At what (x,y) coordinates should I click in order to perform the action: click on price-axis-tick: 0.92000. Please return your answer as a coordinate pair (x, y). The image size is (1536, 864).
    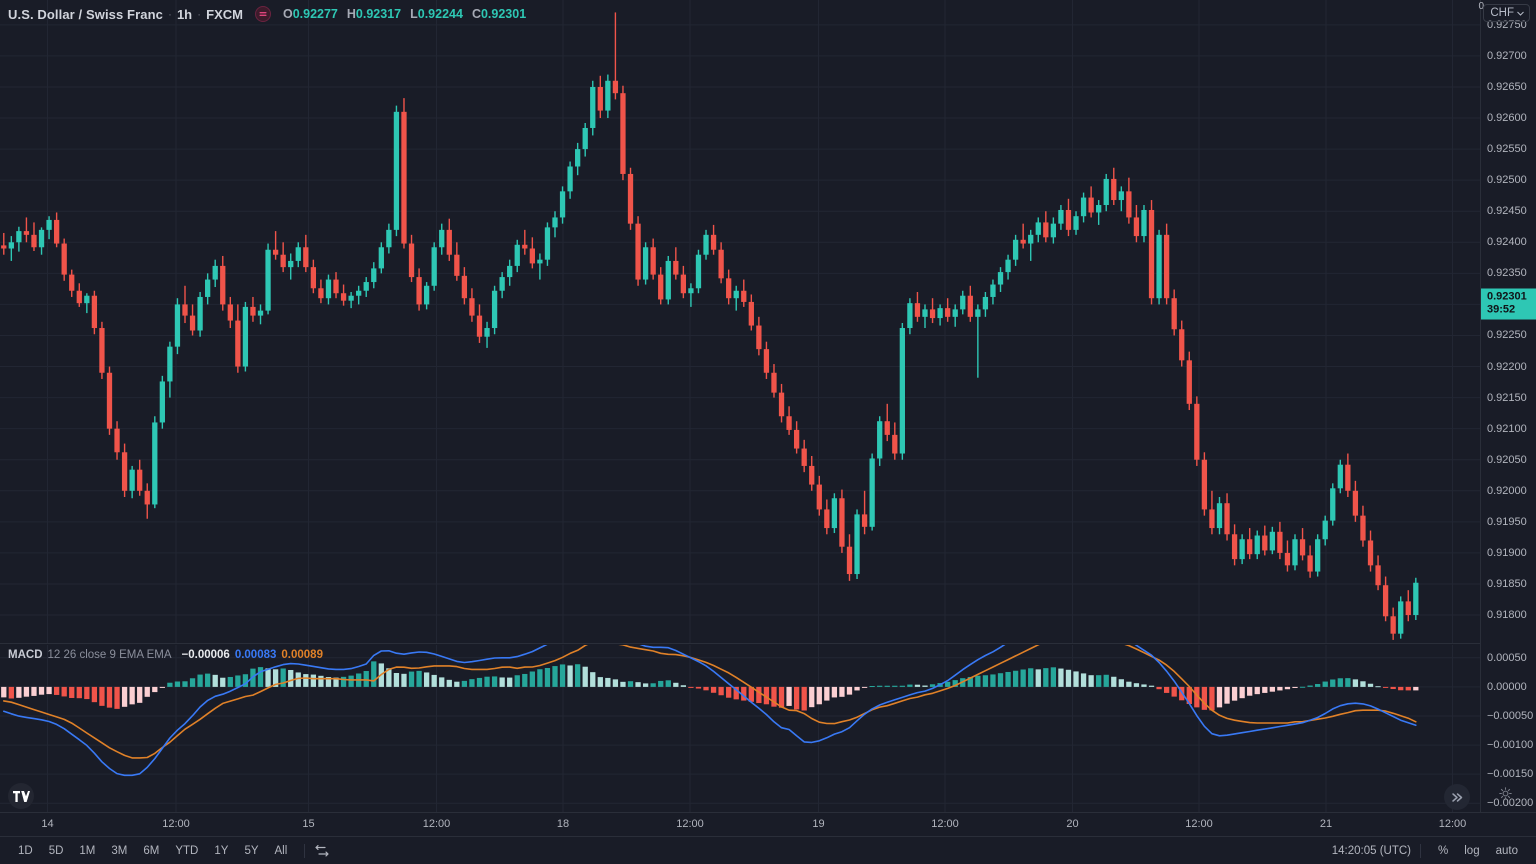
    Looking at the image, I should click on (1507, 490).